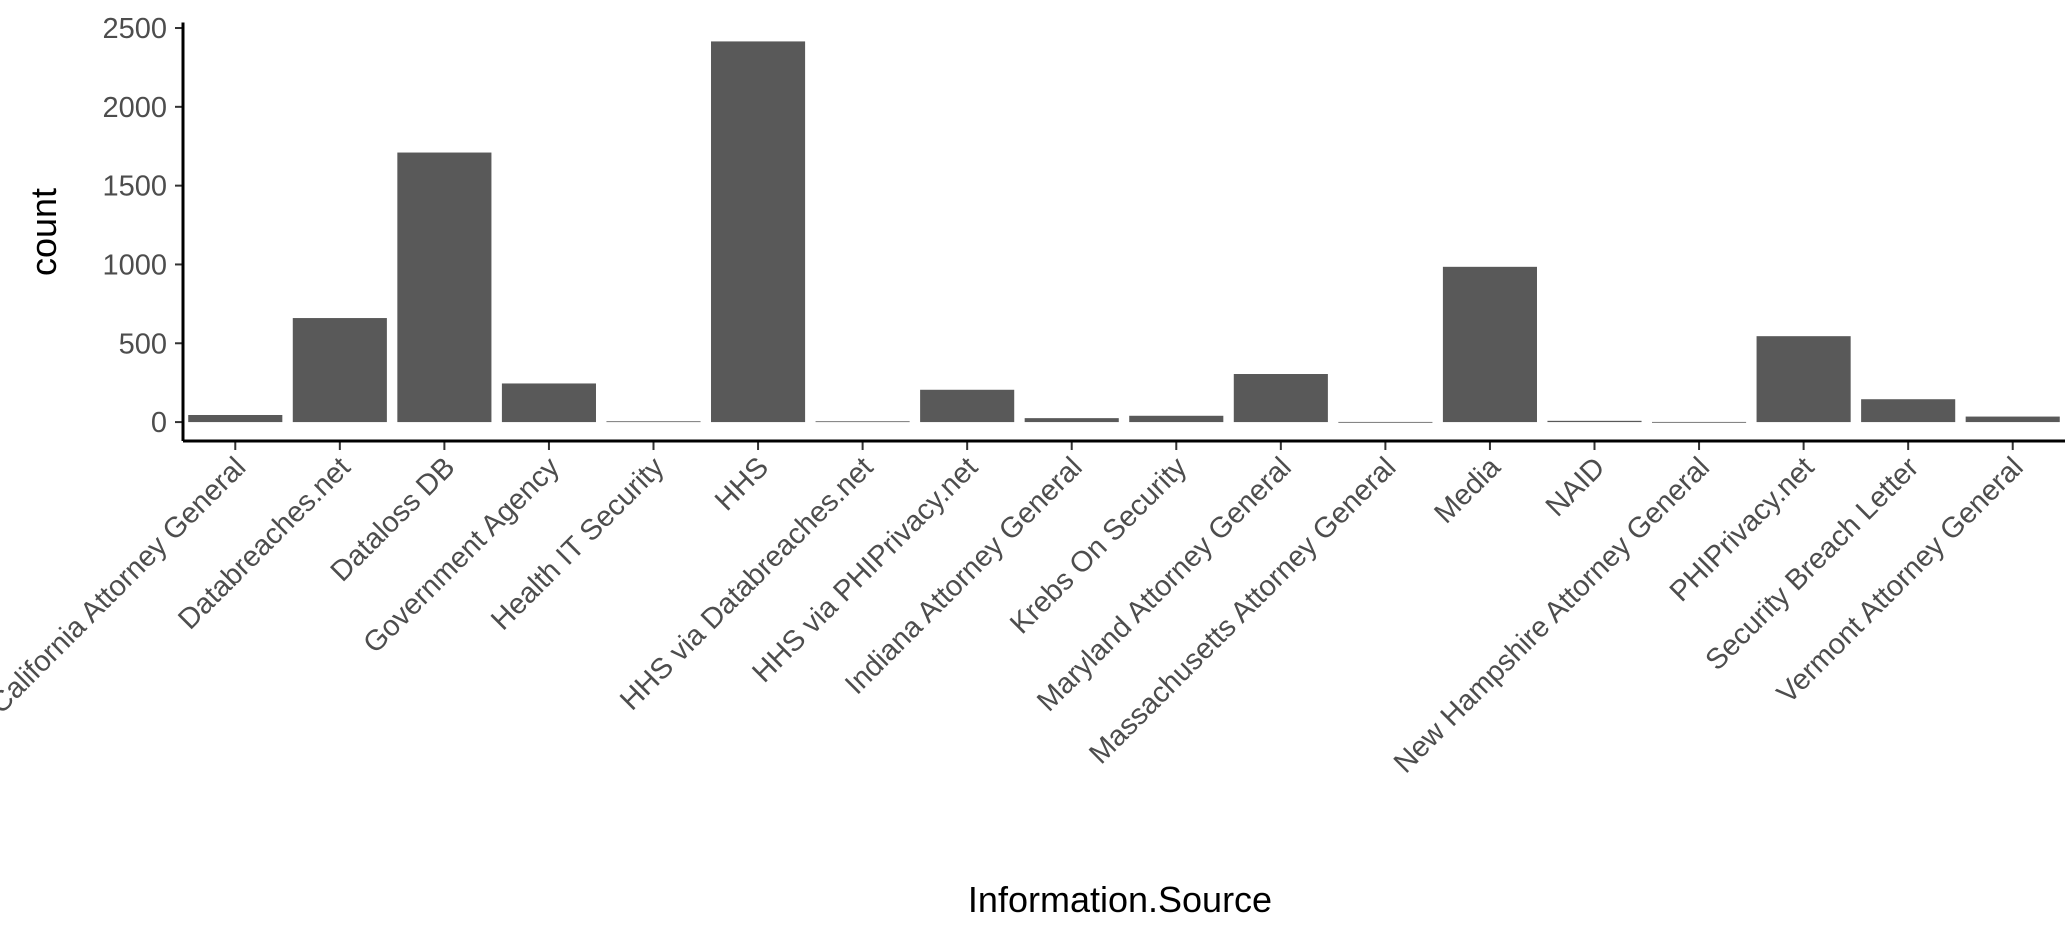 The image size is (2071, 946). Describe the element at coordinates (159, 423) in the screenshot. I see `y-tick-label: 0` at that location.